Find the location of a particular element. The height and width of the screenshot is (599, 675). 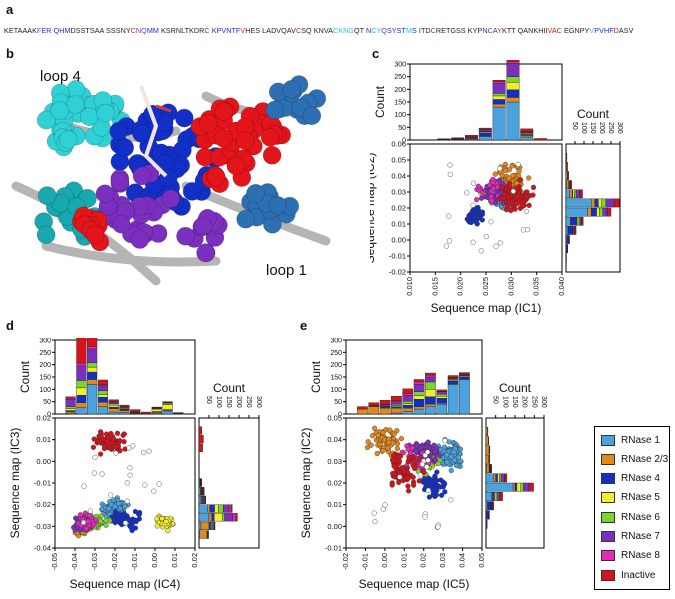

x-tick-label: 0.00 is located at coordinates (154, 560).